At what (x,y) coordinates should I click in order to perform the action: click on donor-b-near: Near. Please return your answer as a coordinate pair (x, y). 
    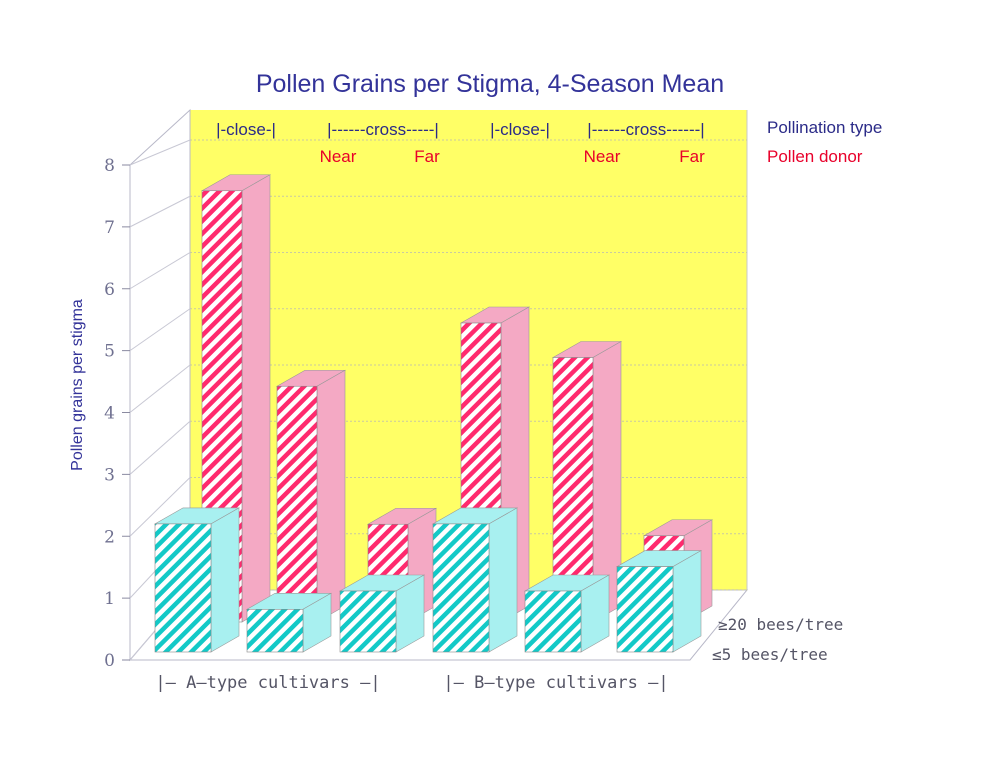
    Looking at the image, I should click on (602, 156).